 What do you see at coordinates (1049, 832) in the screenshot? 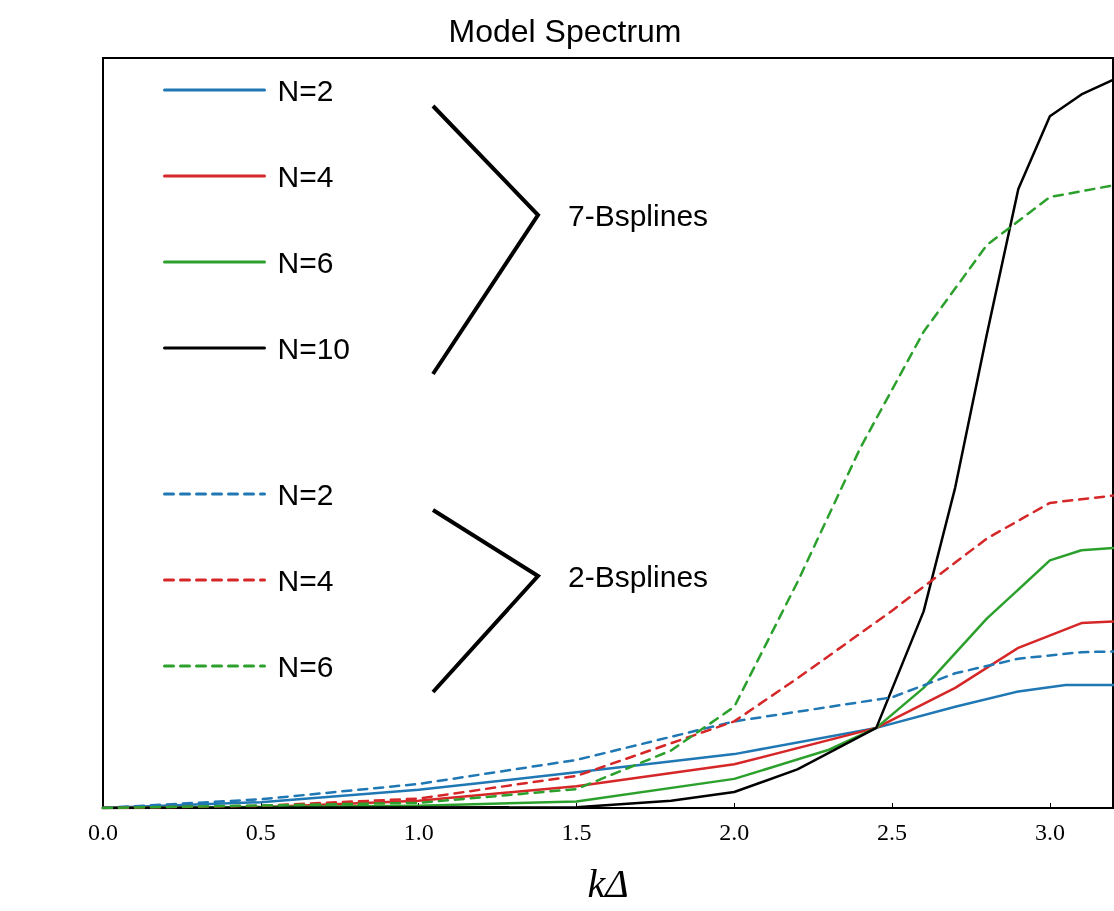
I see `x-tick-label: 3.0` at bounding box center [1049, 832].